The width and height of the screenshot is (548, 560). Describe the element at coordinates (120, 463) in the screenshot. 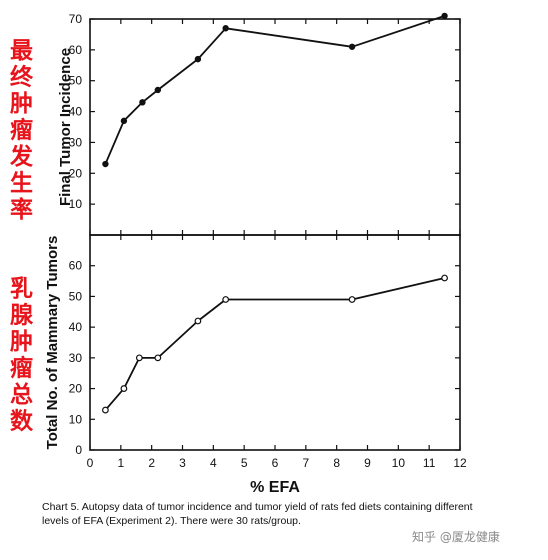

I see `x-tick-label: 1` at that location.